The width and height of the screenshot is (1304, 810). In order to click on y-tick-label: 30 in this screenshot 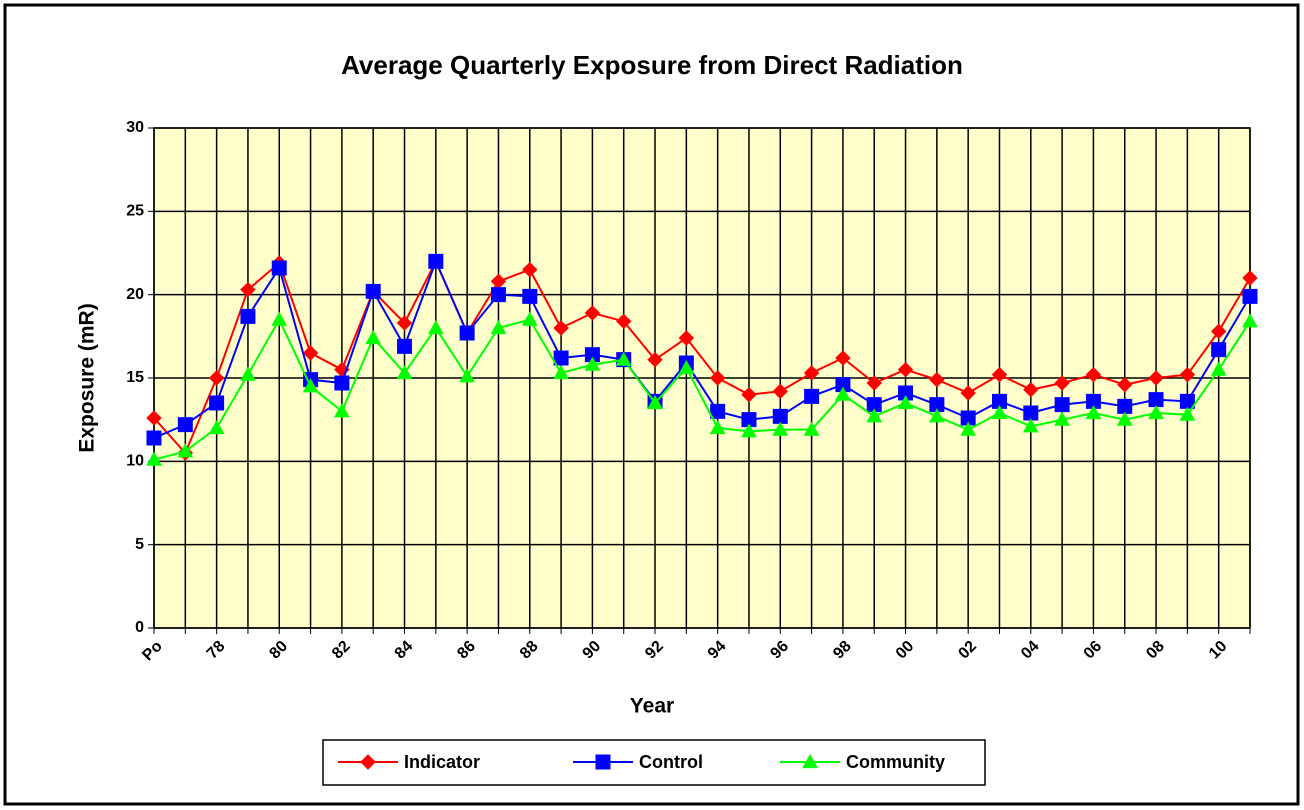, I will do `click(135, 127)`.